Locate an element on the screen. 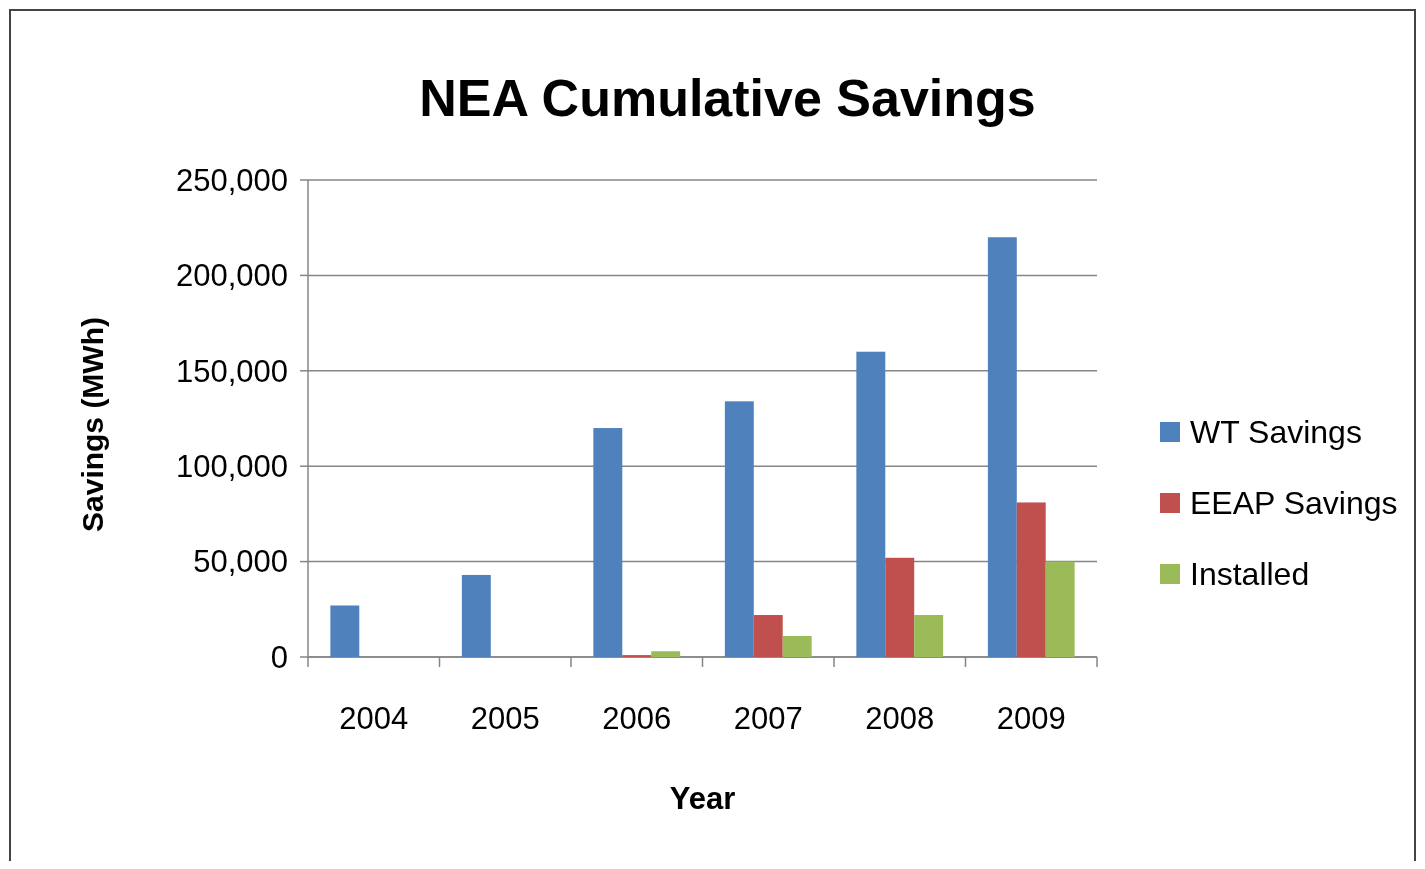 The height and width of the screenshot is (869, 1425). chart-title: NEA Cumulative Savings is located at coordinates (727, 98).